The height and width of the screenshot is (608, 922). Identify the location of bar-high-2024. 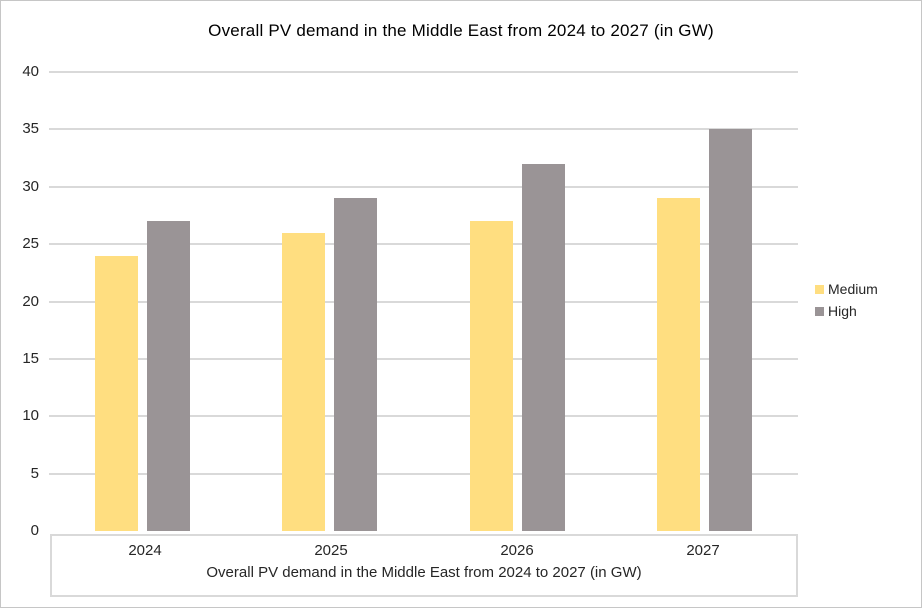
(169, 376).